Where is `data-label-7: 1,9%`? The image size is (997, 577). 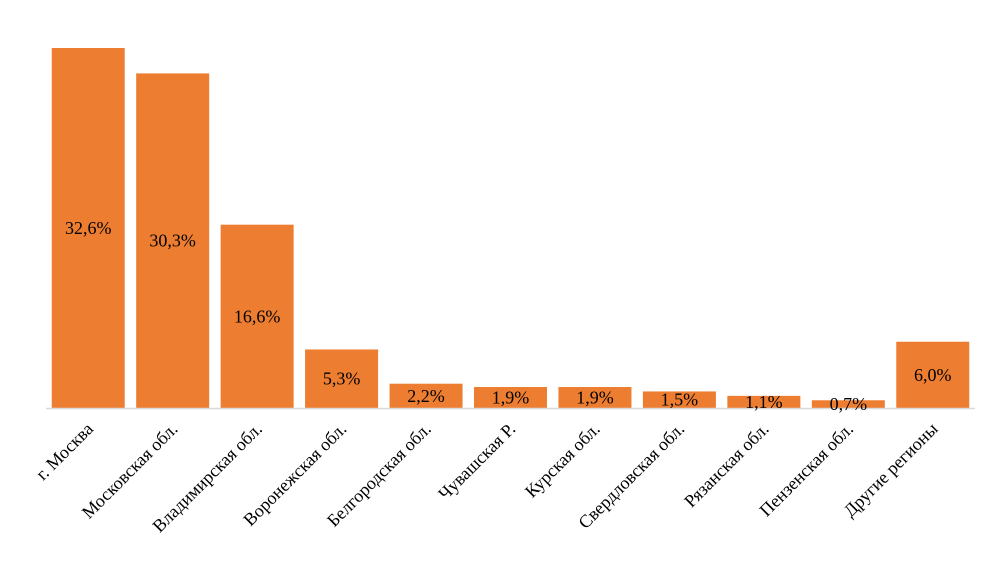 data-label-7: 1,9% is located at coordinates (595, 398).